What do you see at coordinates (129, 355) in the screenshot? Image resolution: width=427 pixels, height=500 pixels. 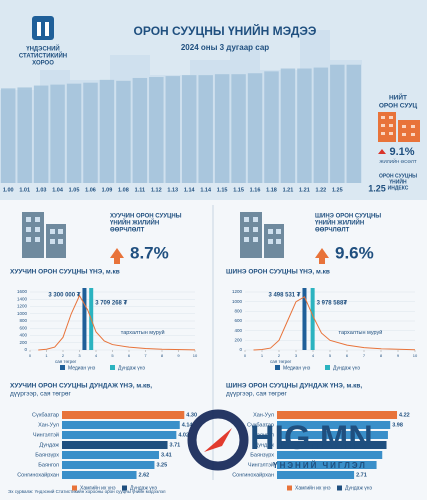 I see `x-tick-label: 6` at bounding box center [129, 355].